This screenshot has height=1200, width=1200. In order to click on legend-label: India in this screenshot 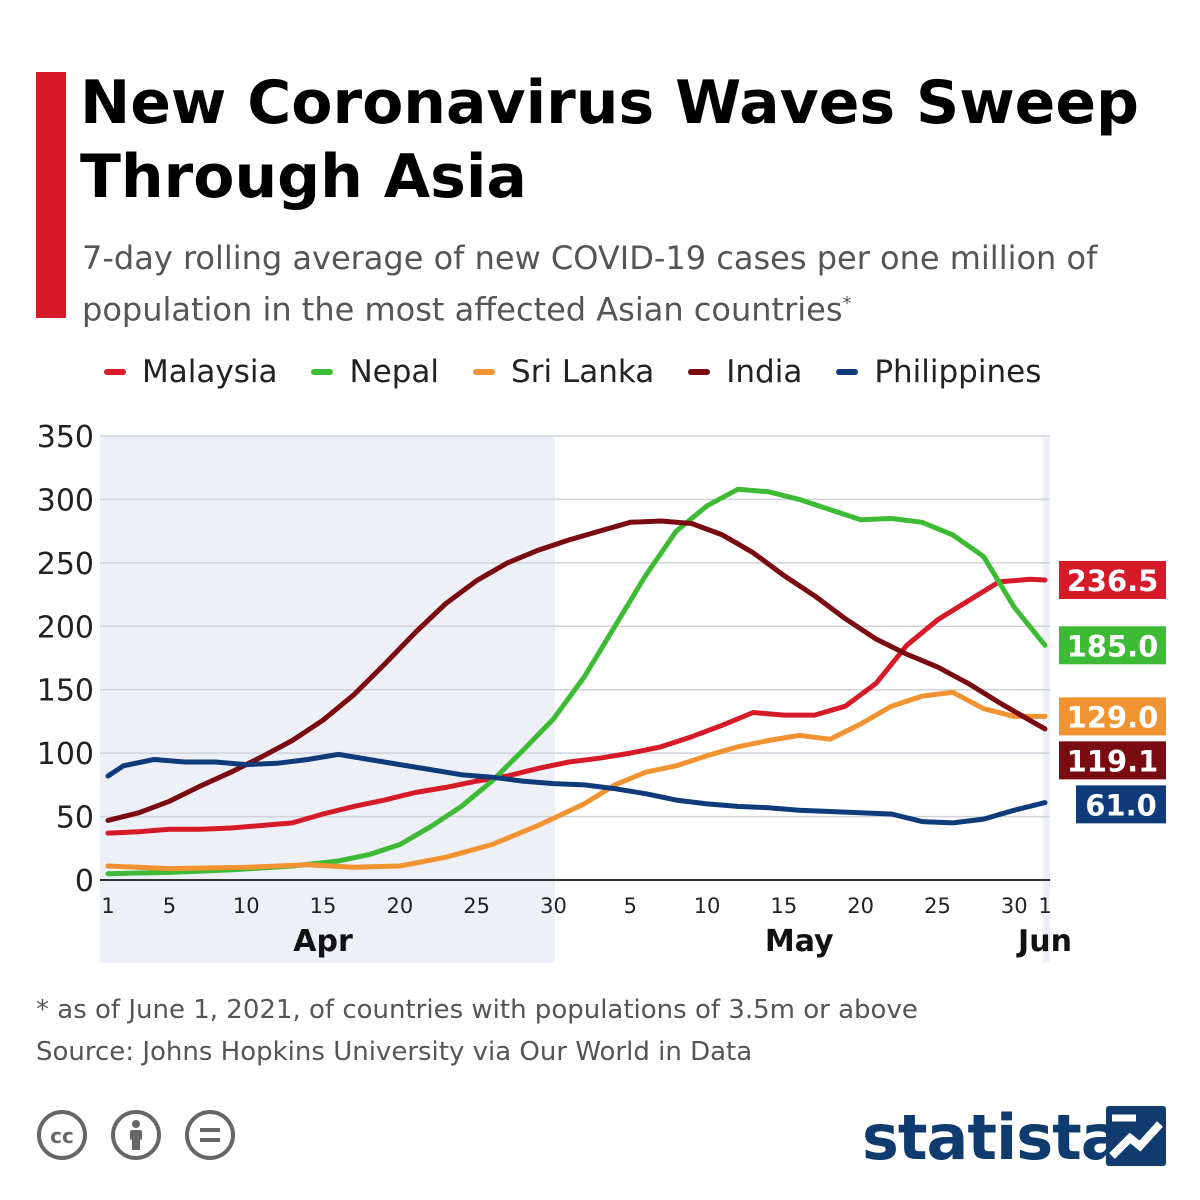, I will do `click(764, 372)`.